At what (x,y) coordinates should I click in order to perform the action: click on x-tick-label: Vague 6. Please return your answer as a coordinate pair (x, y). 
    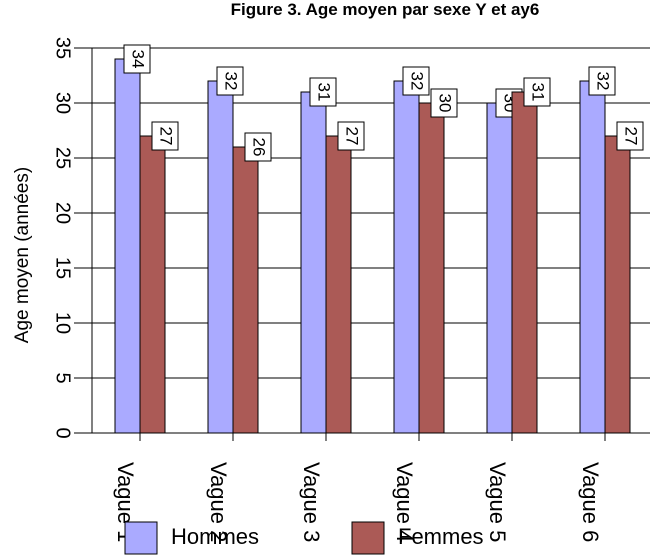
    Looking at the image, I should click on (590, 502).